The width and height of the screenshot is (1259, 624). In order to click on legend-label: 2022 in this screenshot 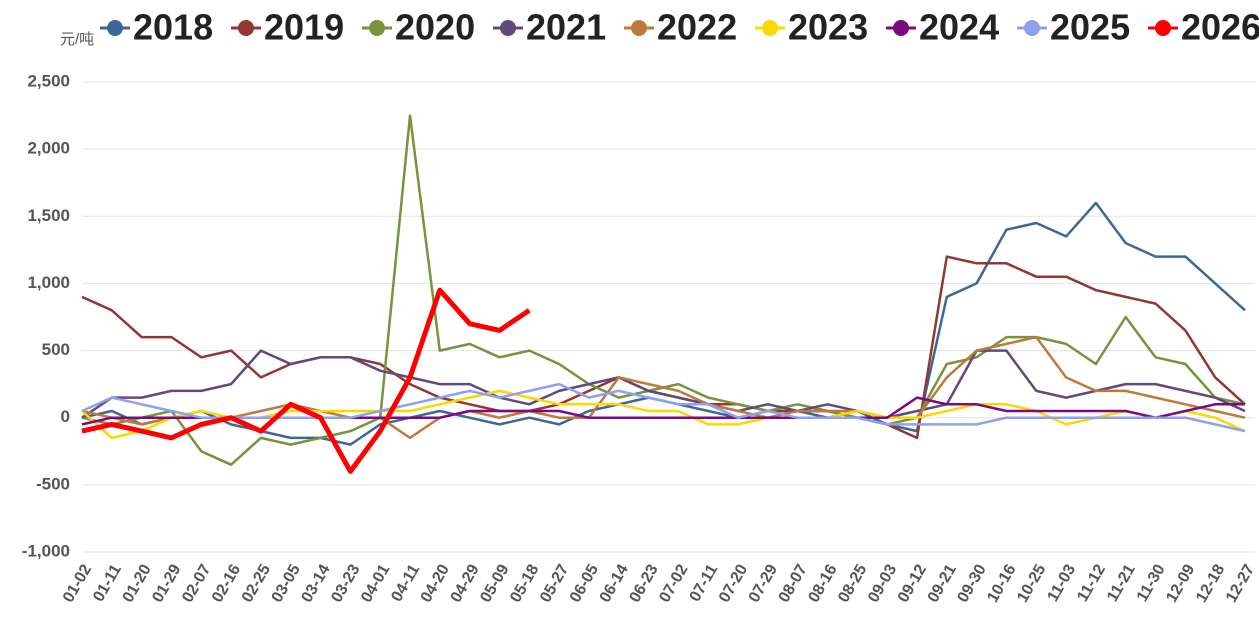, I will do `click(697, 27)`.